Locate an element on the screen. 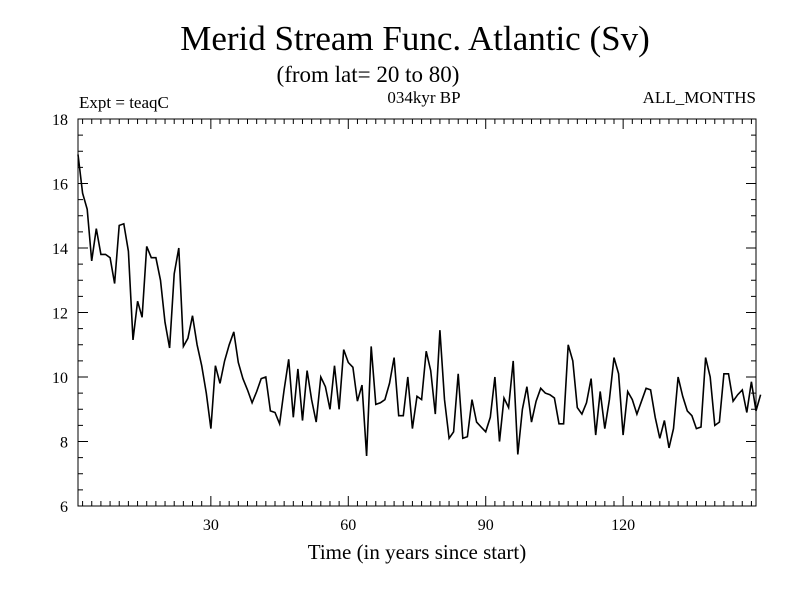  y-tick-label: 6 is located at coordinates (64, 507).